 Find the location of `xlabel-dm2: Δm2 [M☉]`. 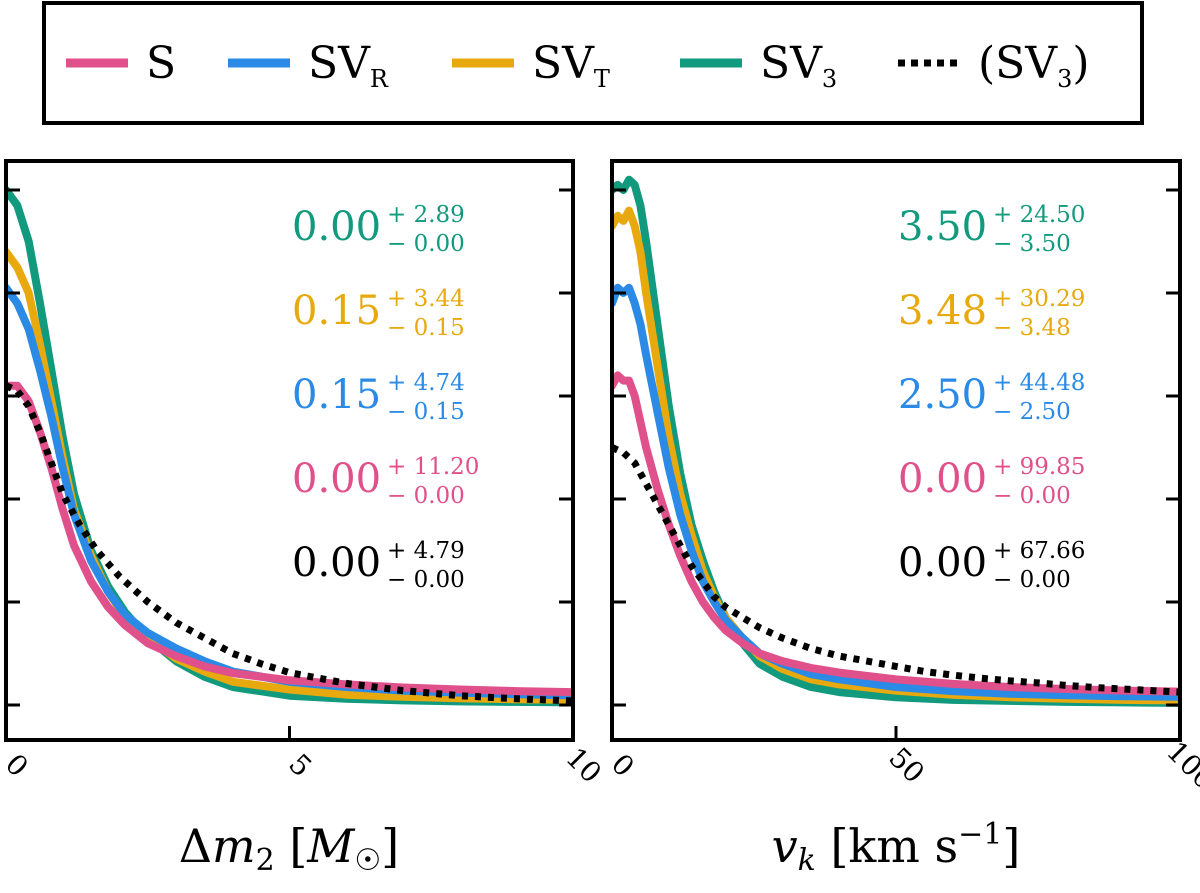

xlabel-dm2: Δm2 [M☉] is located at coordinates (289, 848).